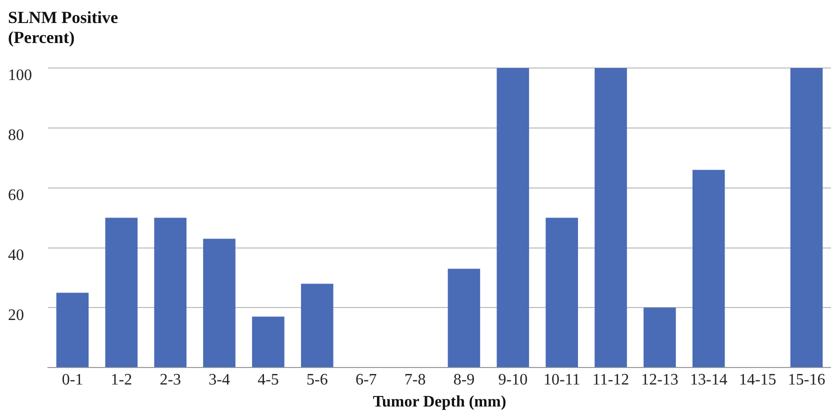 The width and height of the screenshot is (831, 412). I want to click on x-tick-label: 5-6, so click(317, 379).